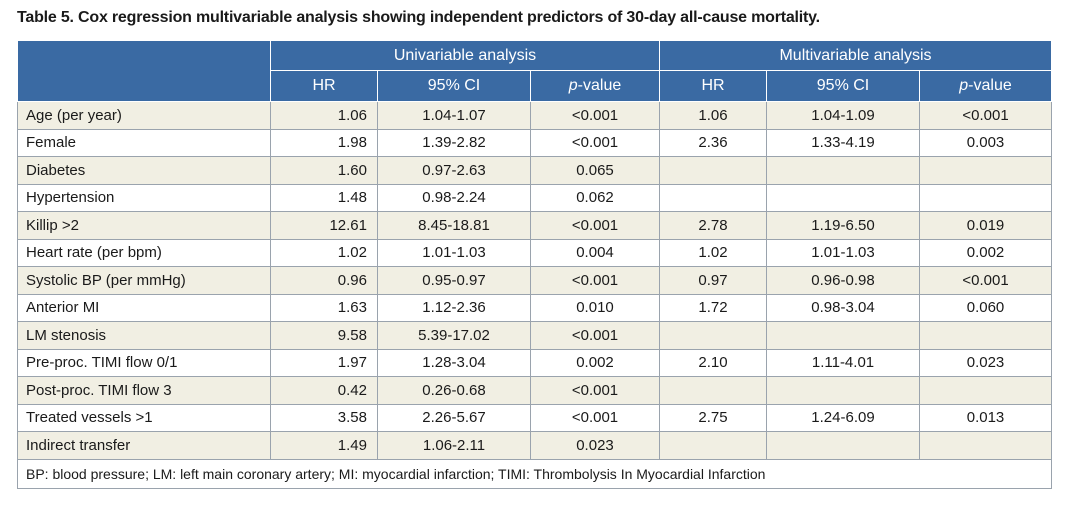 The height and width of the screenshot is (511, 1072). Describe the element at coordinates (595, 362) in the screenshot. I see `cell-u-pvalue: 0.002` at that location.